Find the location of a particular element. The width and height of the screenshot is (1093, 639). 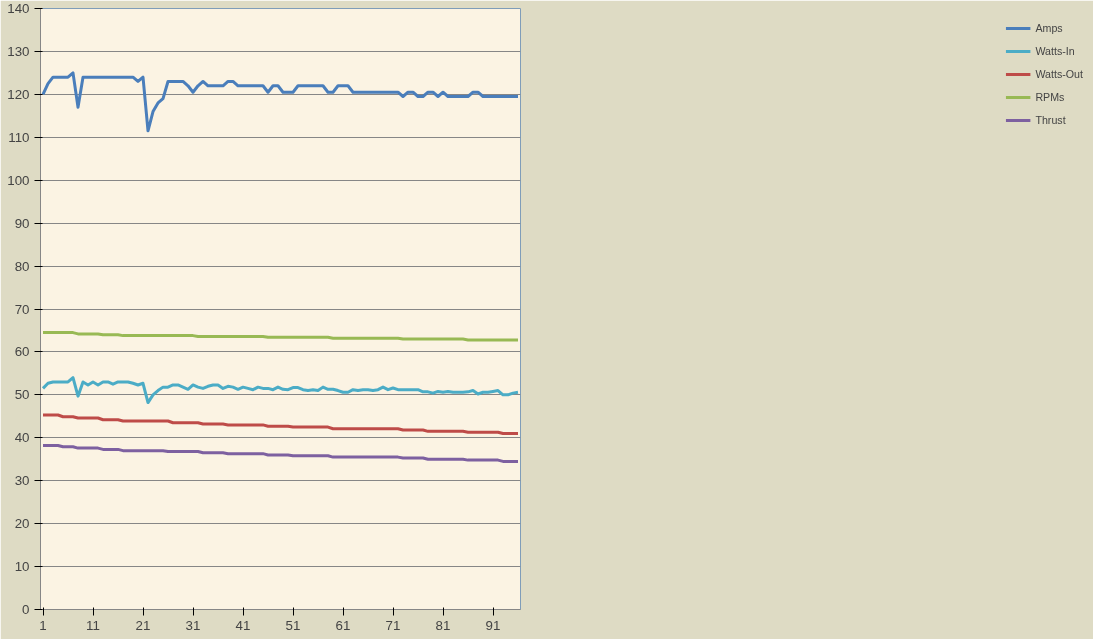

x-tick-label: 41 is located at coordinates (243, 625).